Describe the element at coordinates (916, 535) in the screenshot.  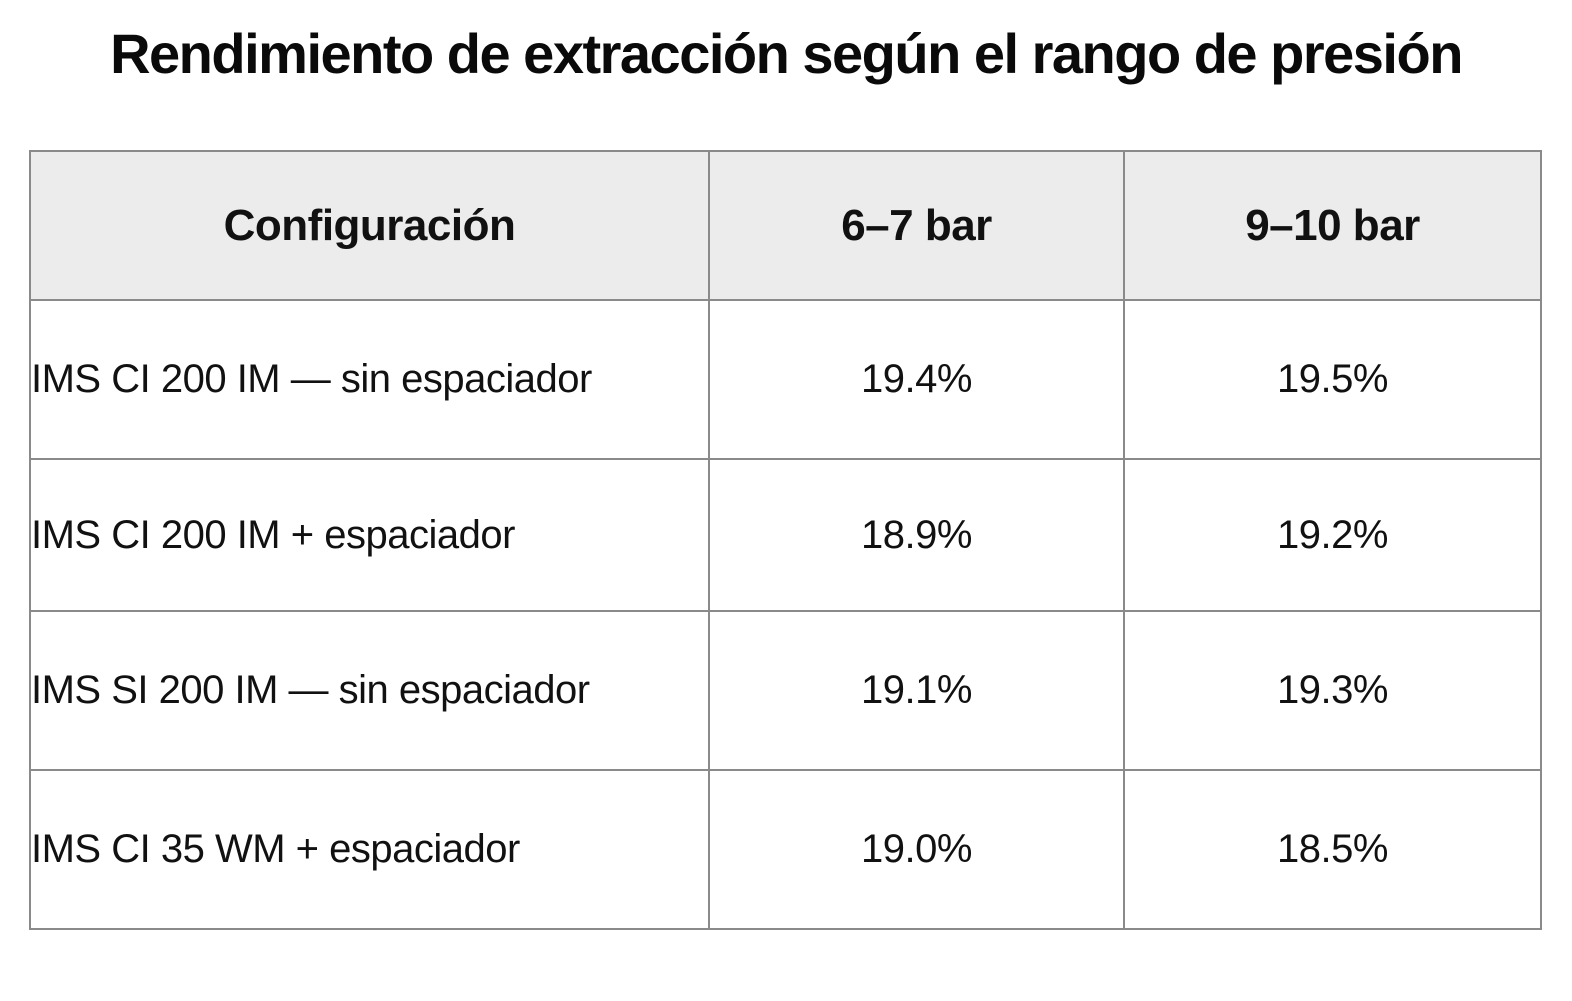
I see `cell-6-7-bar: 18.9%` at that location.